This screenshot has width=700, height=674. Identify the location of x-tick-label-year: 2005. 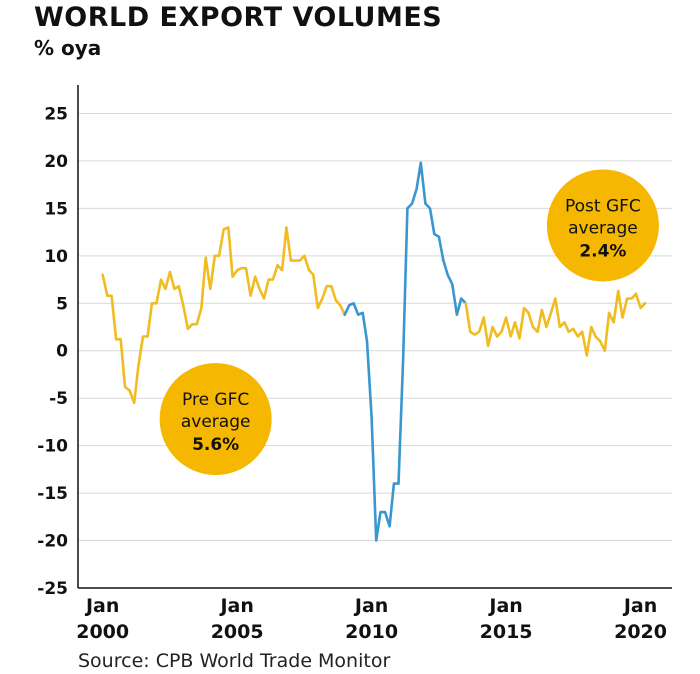
(237, 632).